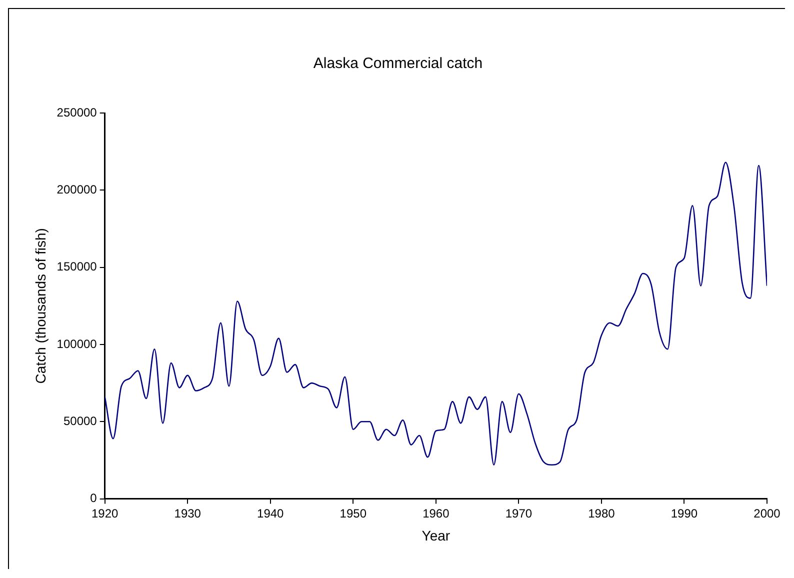 This screenshot has width=794, height=578. Describe the element at coordinates (436, 513) in the screenshot. I see `x-tick-label: 1960` at that location.